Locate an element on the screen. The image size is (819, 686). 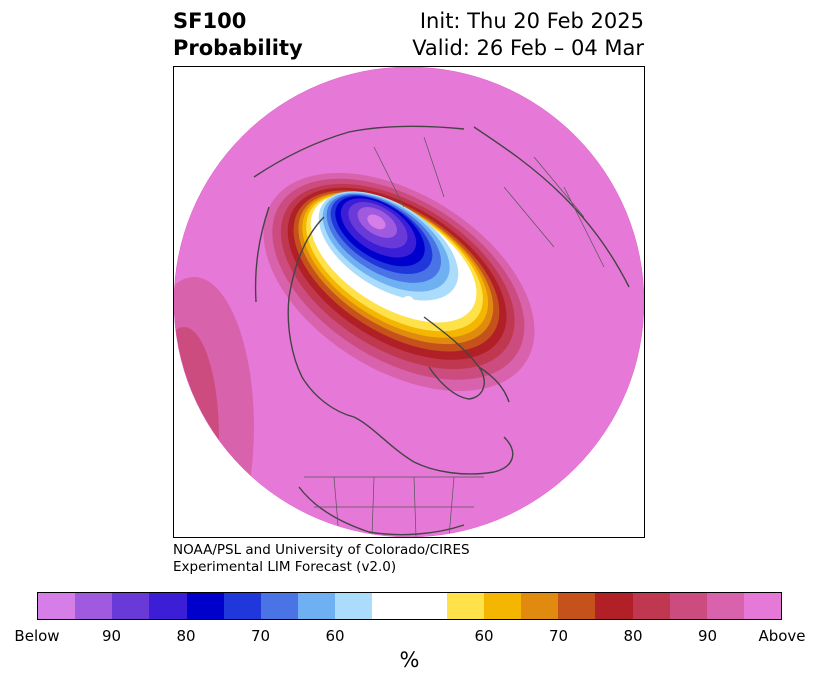
pole-marker is located at coordinates (408, 302).